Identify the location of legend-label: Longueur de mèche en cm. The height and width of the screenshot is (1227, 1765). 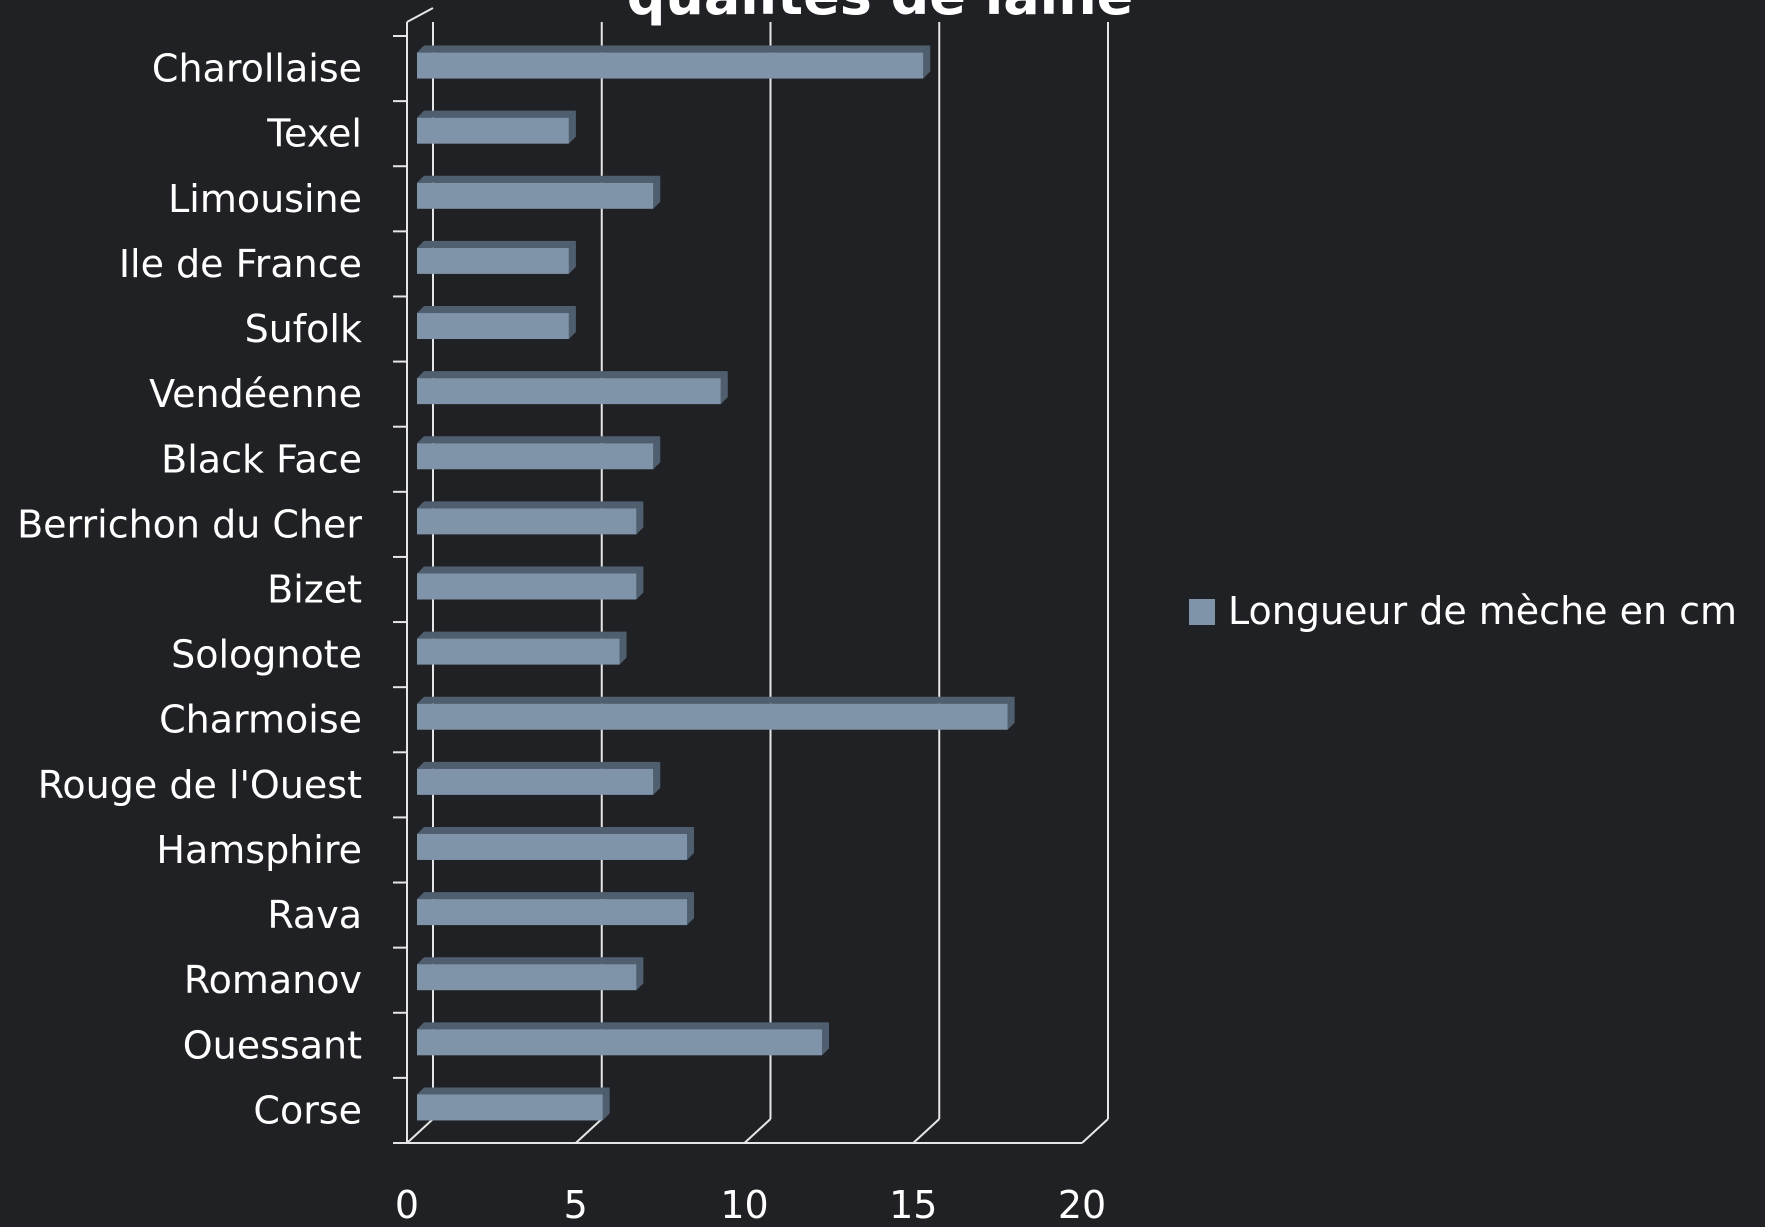
(1482, 611).